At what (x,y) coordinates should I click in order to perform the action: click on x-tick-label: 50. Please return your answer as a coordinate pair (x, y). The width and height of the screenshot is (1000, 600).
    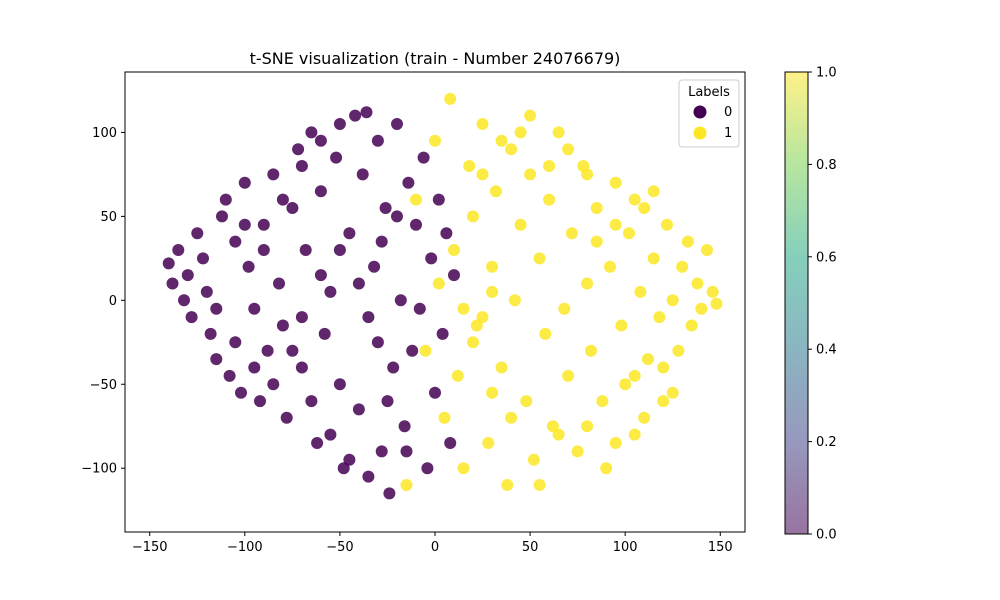
    Looking at the image, I should click on (530, 547).